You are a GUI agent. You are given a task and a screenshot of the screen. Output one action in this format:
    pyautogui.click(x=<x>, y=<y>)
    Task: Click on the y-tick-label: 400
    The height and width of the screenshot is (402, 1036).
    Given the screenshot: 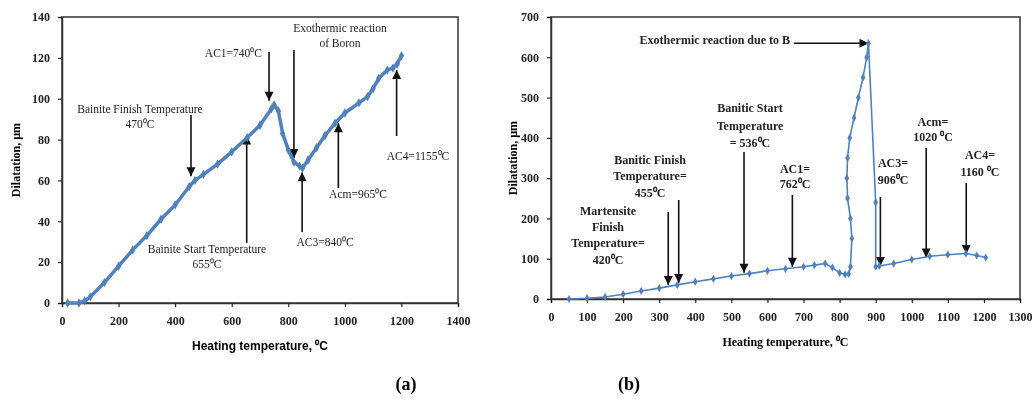 What is the action you would take?
    pyautogui.click(x=530, y=138)
    